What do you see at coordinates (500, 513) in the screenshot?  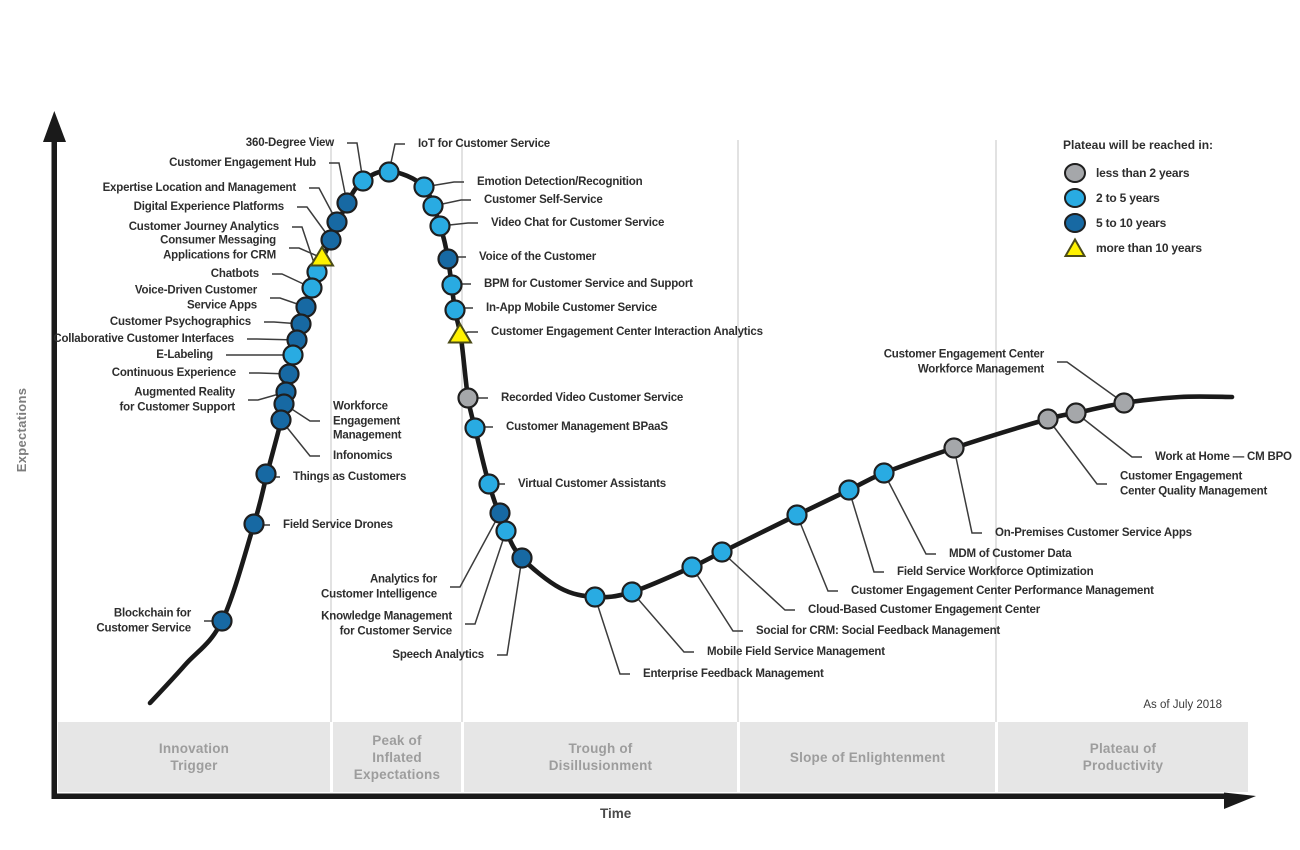 I see `marker-analytics-for-customer-intelligence` at bounding box center [500, 513].